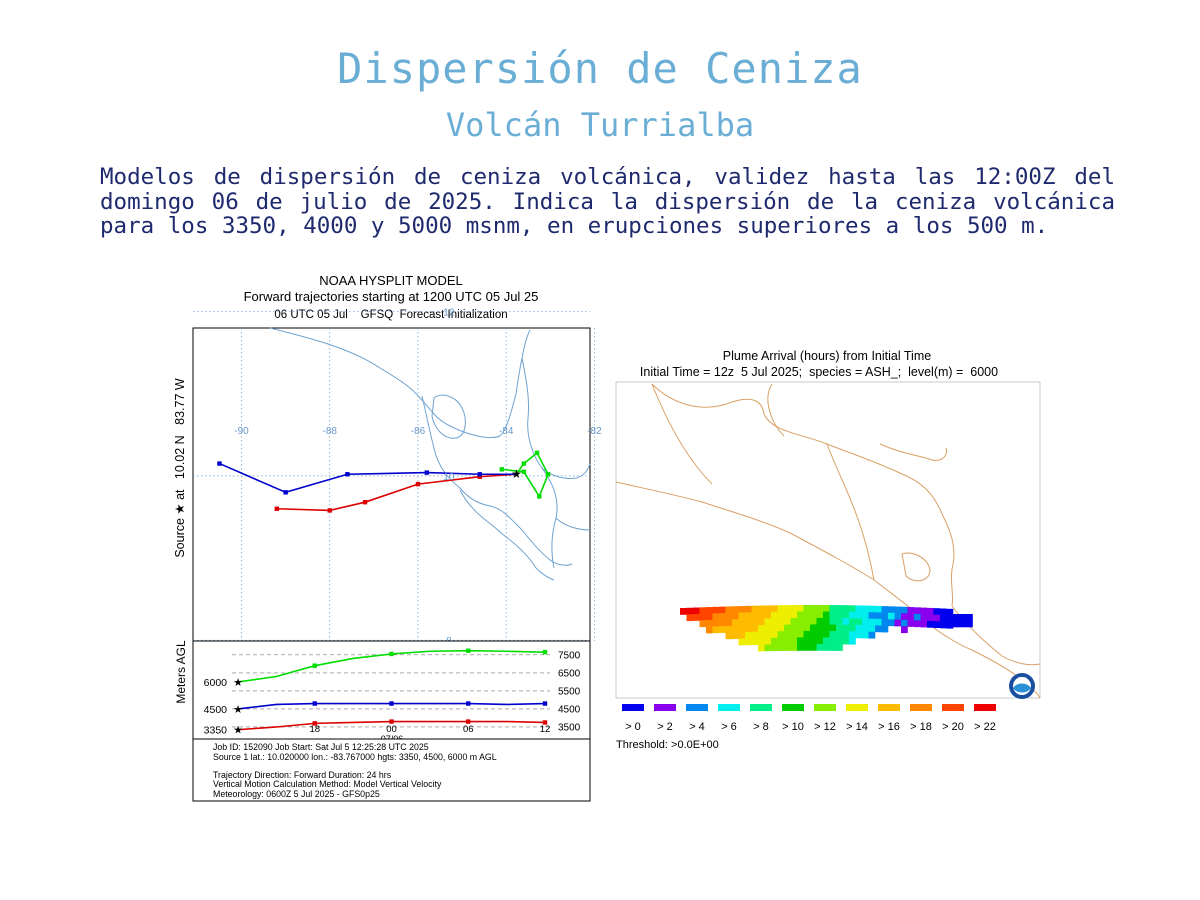 Image resolution: width=1200 pixels, height=900 pixels. Describe the element at coordinates (633, 727) in the screenshot. I see `legend-label: > 0` at that location.